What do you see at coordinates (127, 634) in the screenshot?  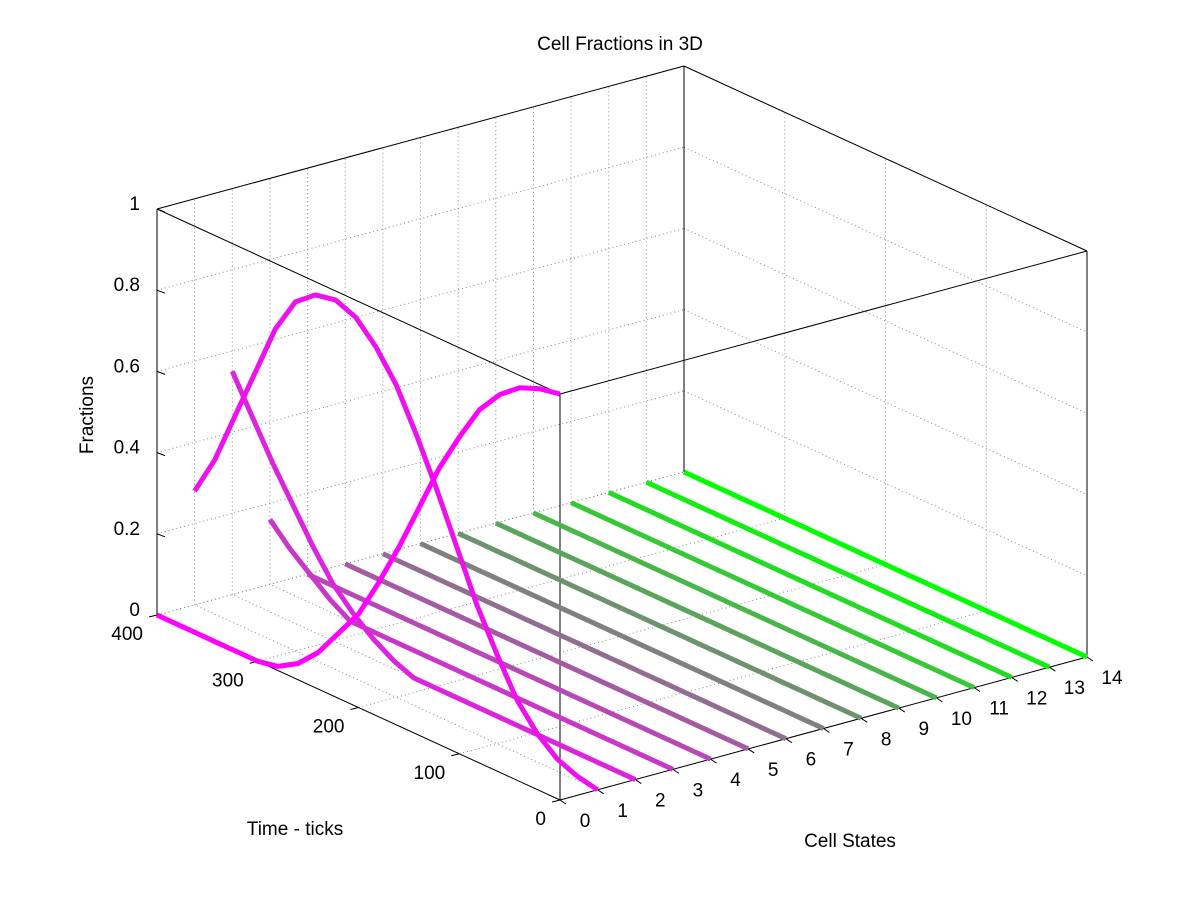 I see `y-tick-label: 400` at bounding box center [127, 634].